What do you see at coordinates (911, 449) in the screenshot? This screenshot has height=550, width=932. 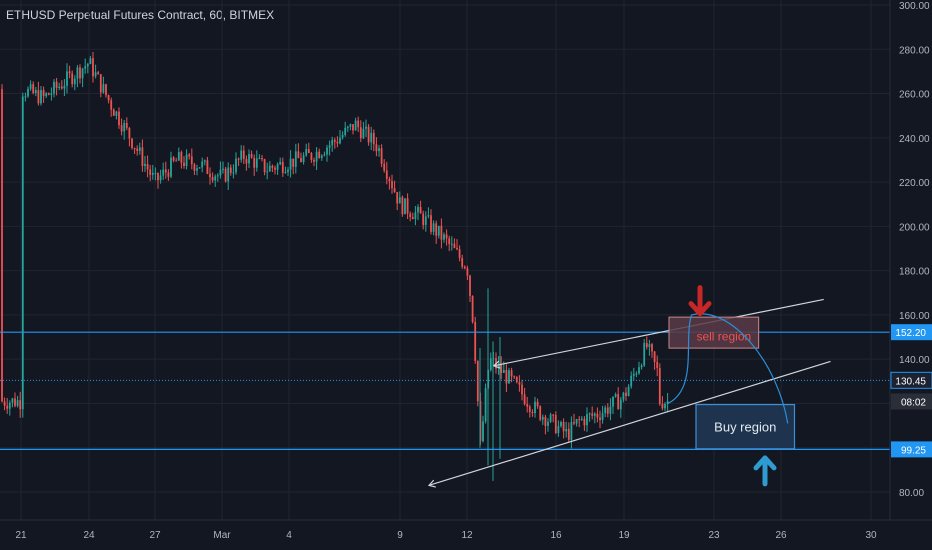 I see `price-tag: 99.25` at bounding box center [911, 449].